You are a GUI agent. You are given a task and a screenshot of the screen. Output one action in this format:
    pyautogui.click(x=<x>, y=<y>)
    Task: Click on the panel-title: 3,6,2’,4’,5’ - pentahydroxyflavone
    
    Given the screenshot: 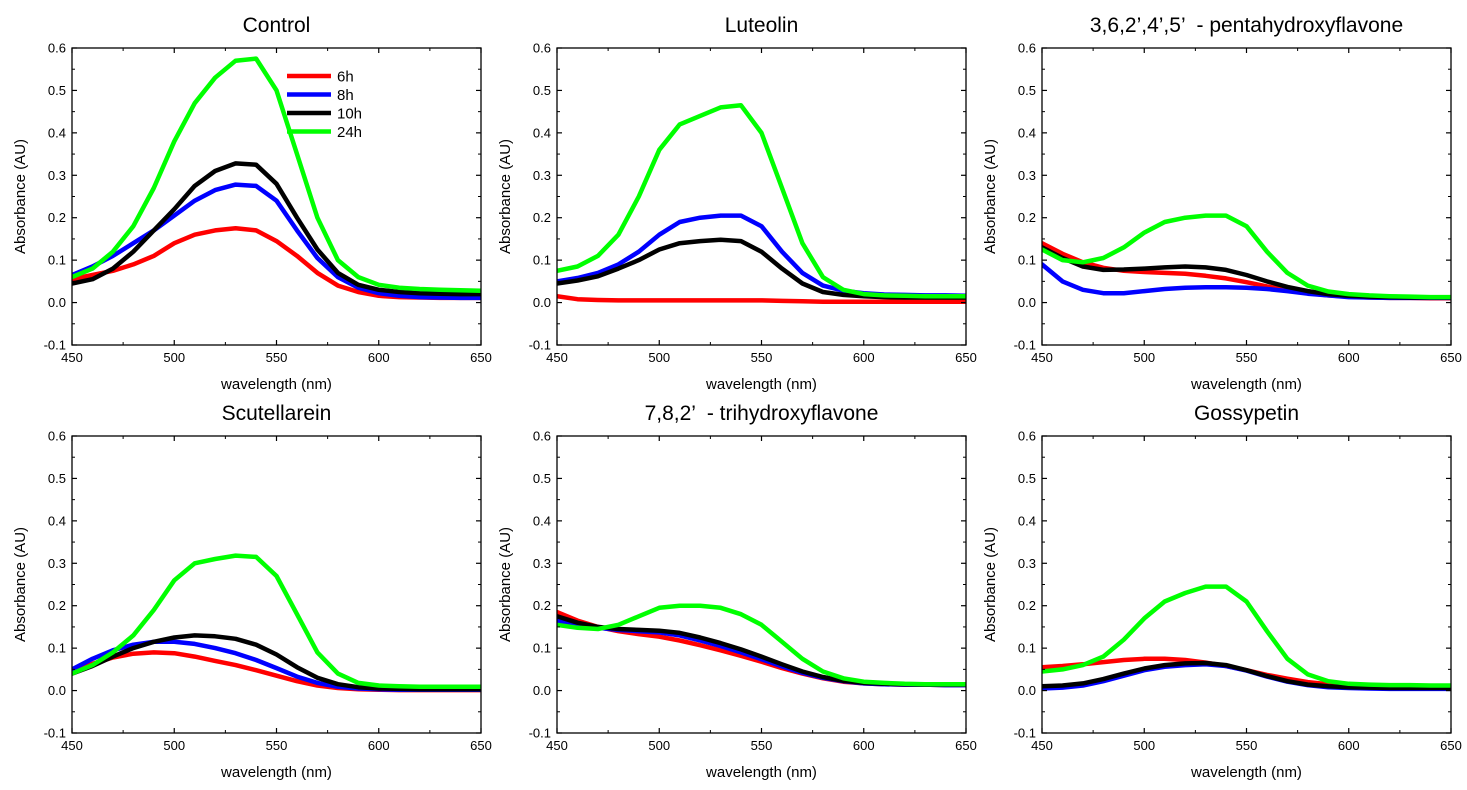 What is the action you would take?
    pyautogui.click(x=1246, y=25)
    